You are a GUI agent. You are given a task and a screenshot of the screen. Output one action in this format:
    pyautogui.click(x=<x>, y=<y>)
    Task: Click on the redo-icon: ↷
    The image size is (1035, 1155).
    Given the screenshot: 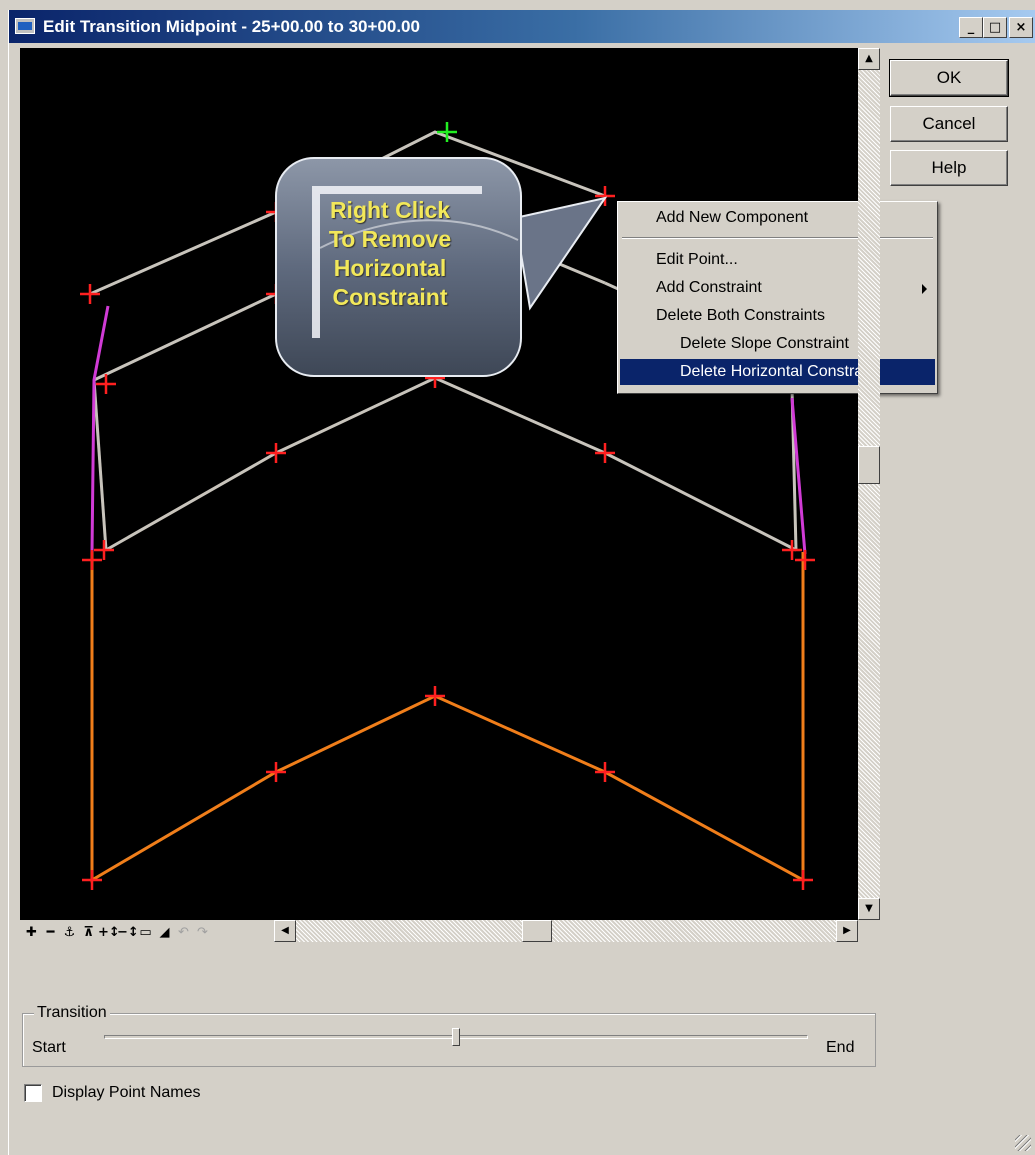 What is the action you would take?
    pyautogui.click(x=202, y=932)
    